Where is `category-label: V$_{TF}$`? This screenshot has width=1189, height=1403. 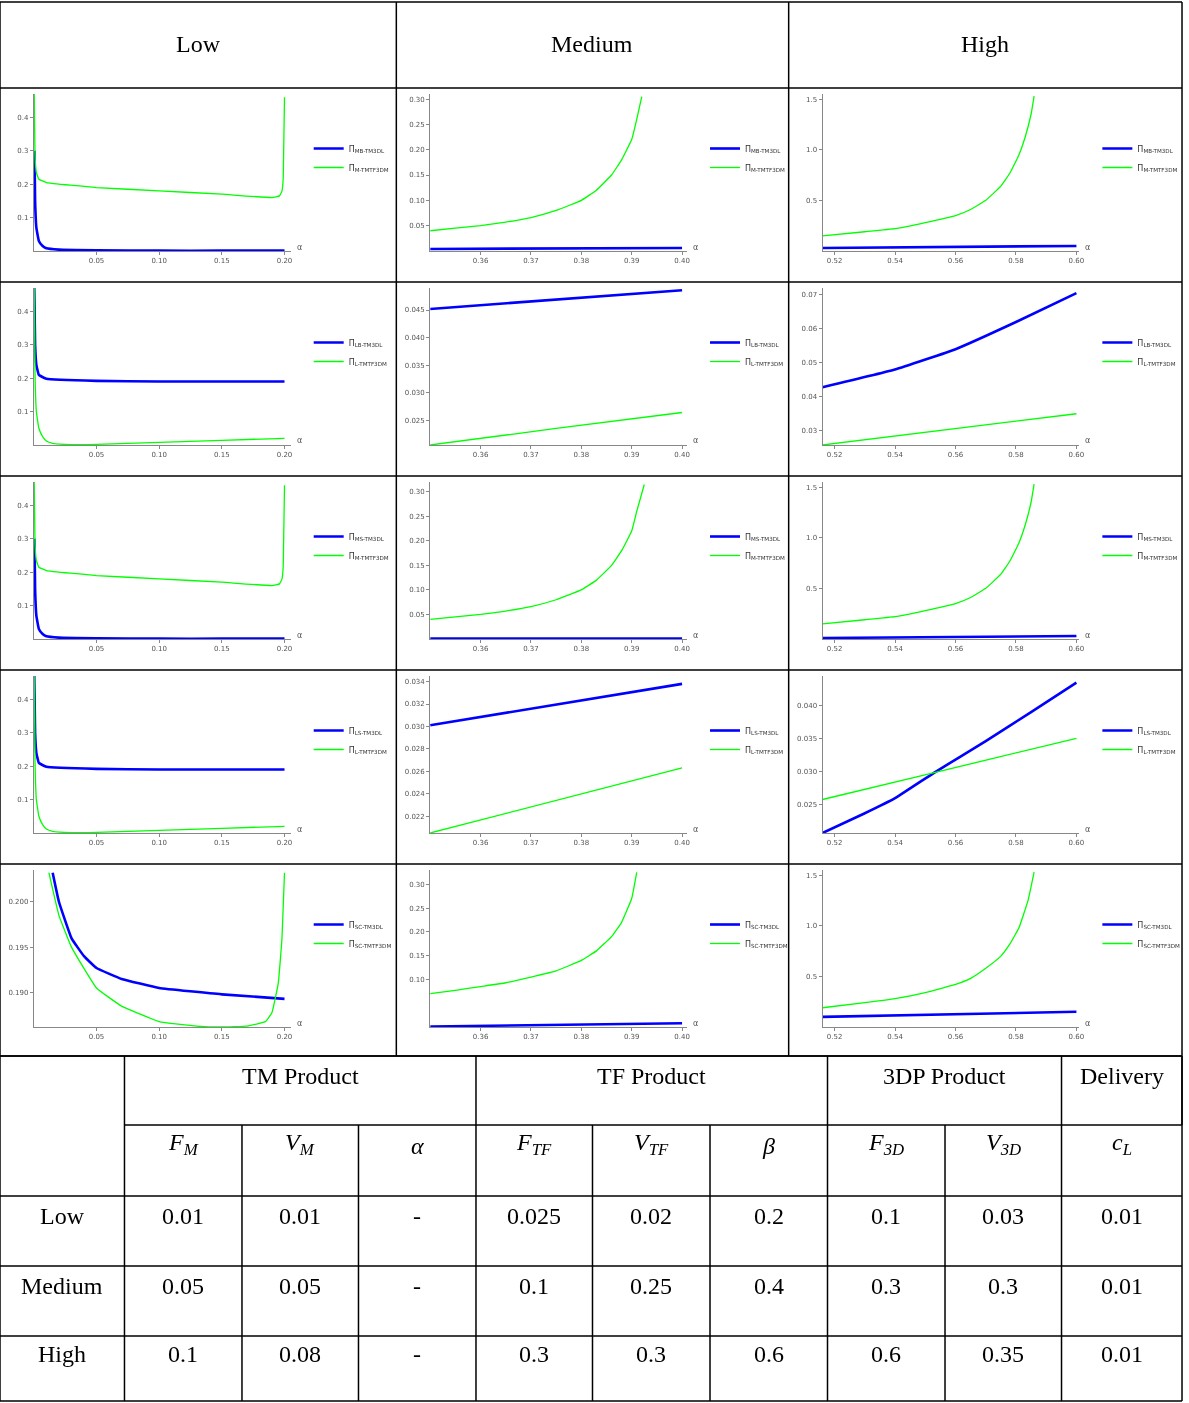
category-label: V$_{TF}$ is located at coordinates (651, 1144).